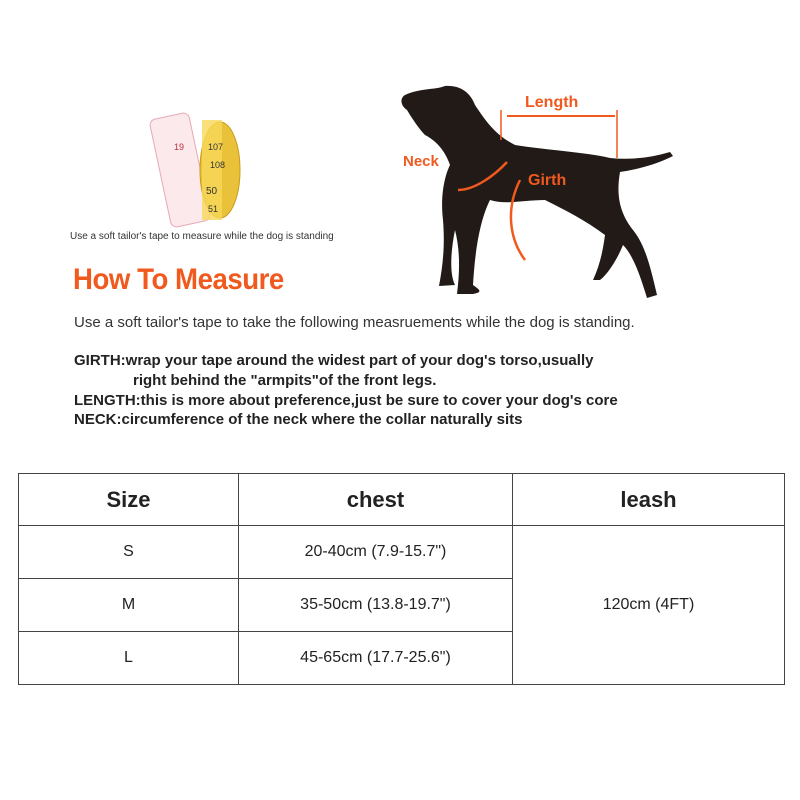 Image resolution: width=800 pixels, height=800 pixels. Describe the element at coordinates (482, 176) in the screenshot. I see `neck-marker` at that location.